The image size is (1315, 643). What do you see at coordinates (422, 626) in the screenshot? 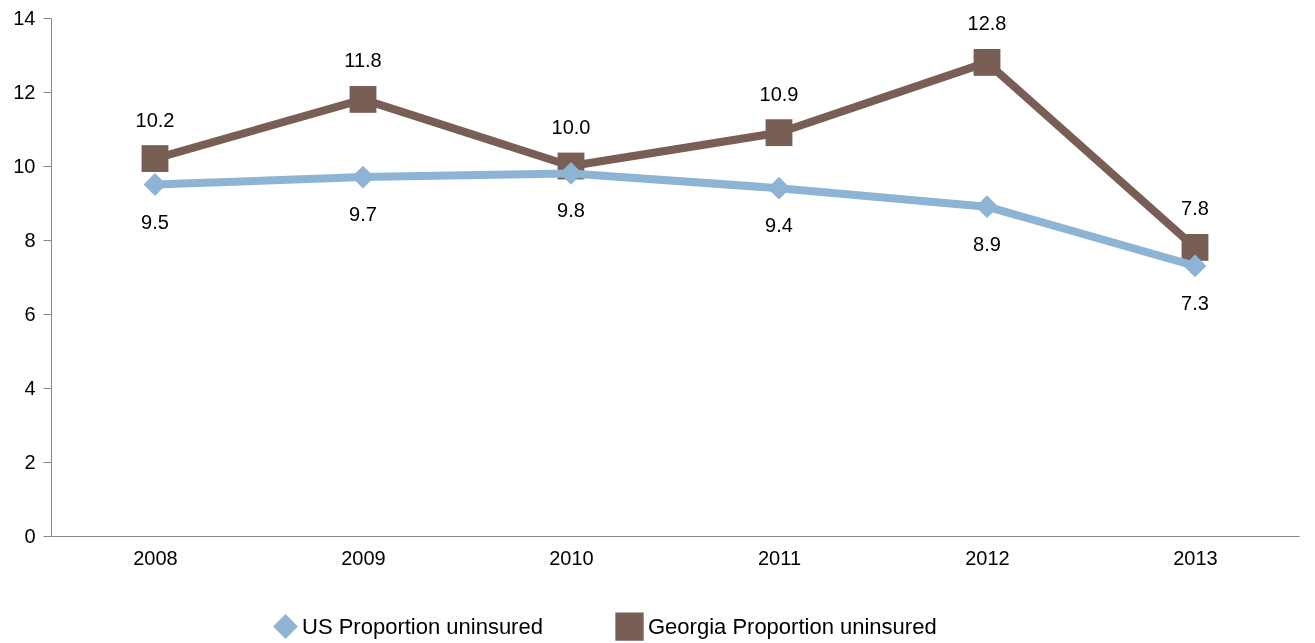
I see `legend-label: US Proportion uninsured` at bounding box center [422, 626].